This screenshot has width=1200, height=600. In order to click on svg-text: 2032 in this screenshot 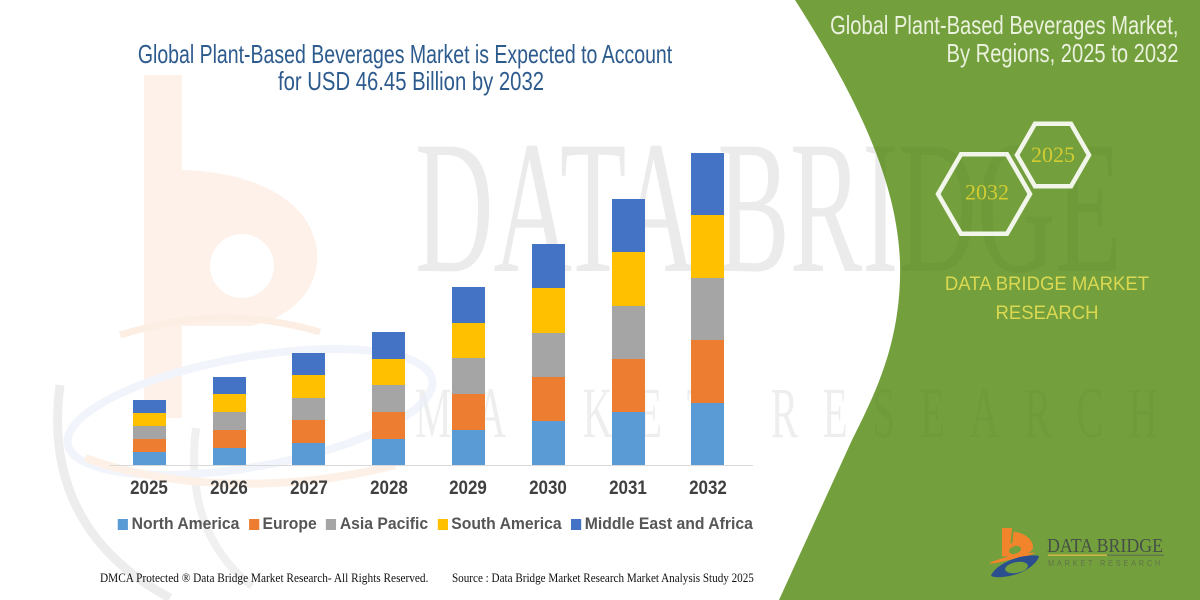, I will do `click(987, 192)`.